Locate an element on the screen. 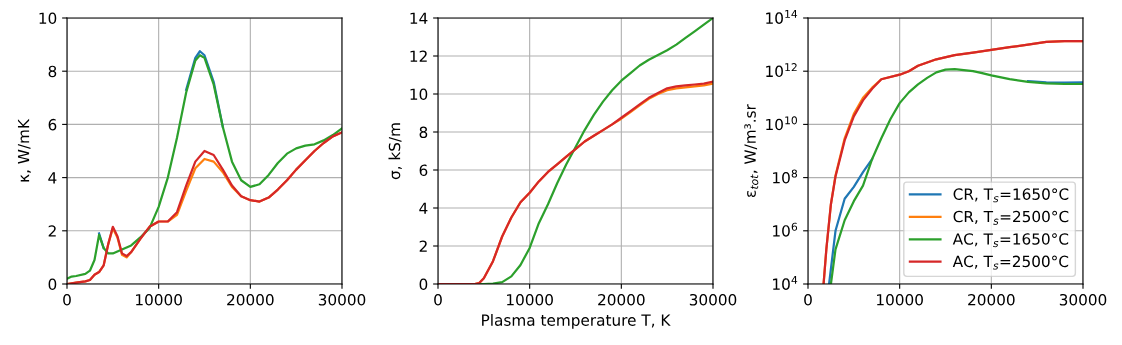 The image size is (1122, 345). y-tick-label: 10$^{4}$ is located at coordinates (785, 283).